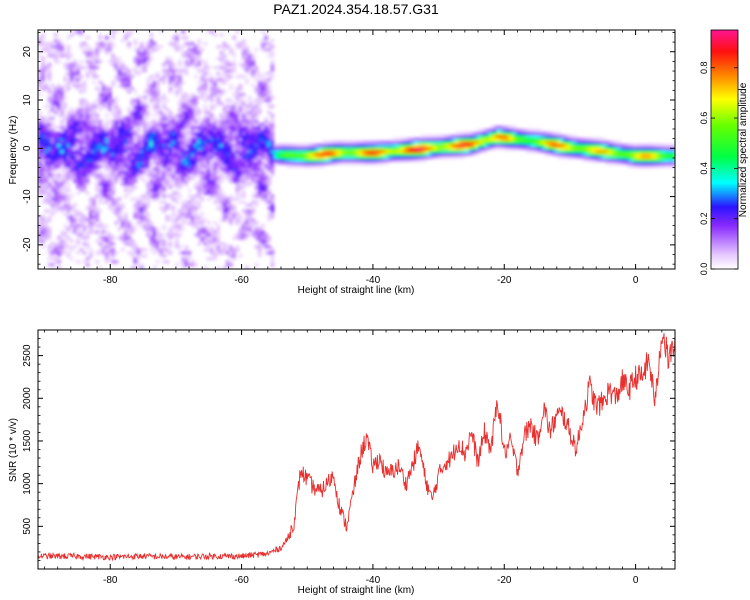 The height and width of the screenshot is (600, 750). What do you see at coordinates (704, 118) in the screenshot?
I see `colorbar-tick-label: 0.6` at bounding box center [704, 118].